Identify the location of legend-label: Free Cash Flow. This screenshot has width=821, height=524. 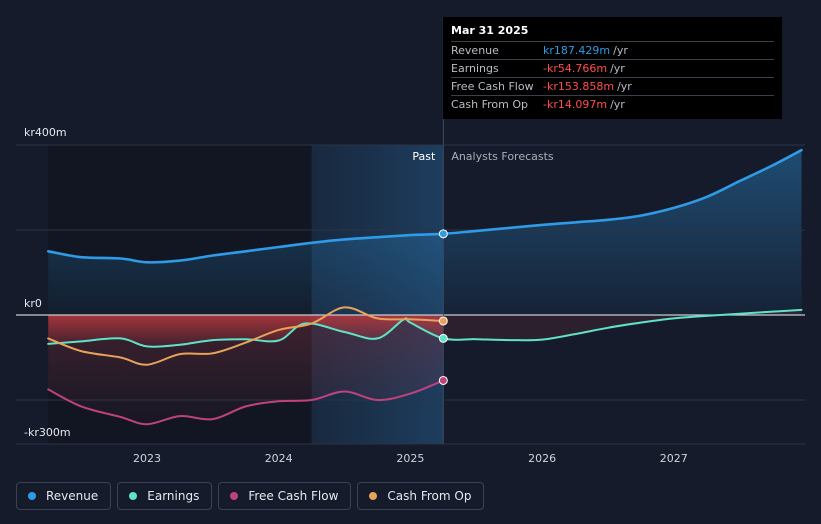
(293, 496).